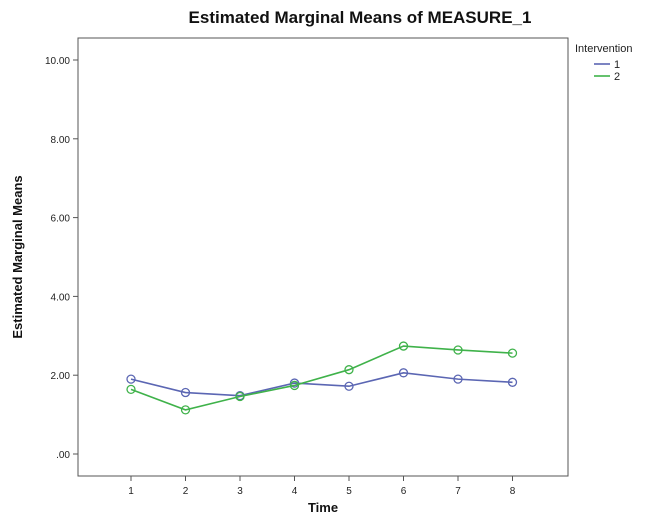 The height and width of the screenshot is (520, 657). I want to click on legend-label-2: 2, so click(617, 77).